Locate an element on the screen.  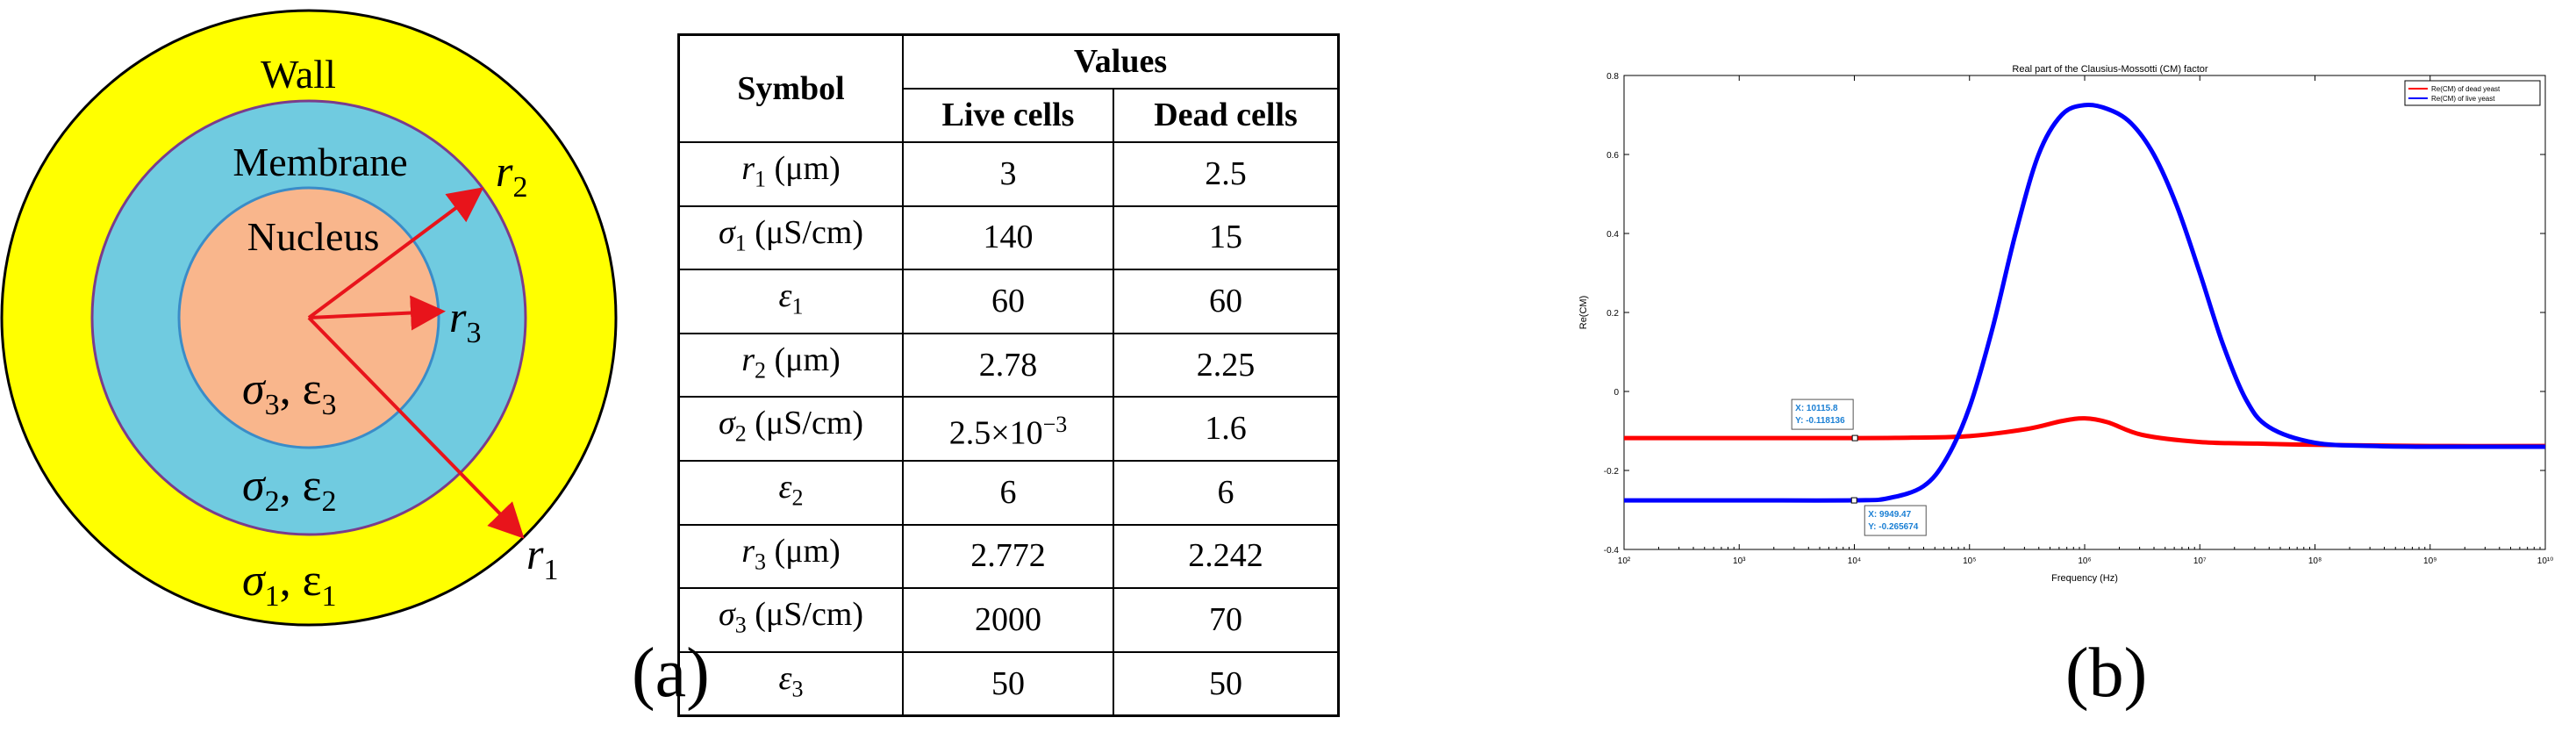
cell-symbol: r3 (μm) is located at coordinates (790, 556).